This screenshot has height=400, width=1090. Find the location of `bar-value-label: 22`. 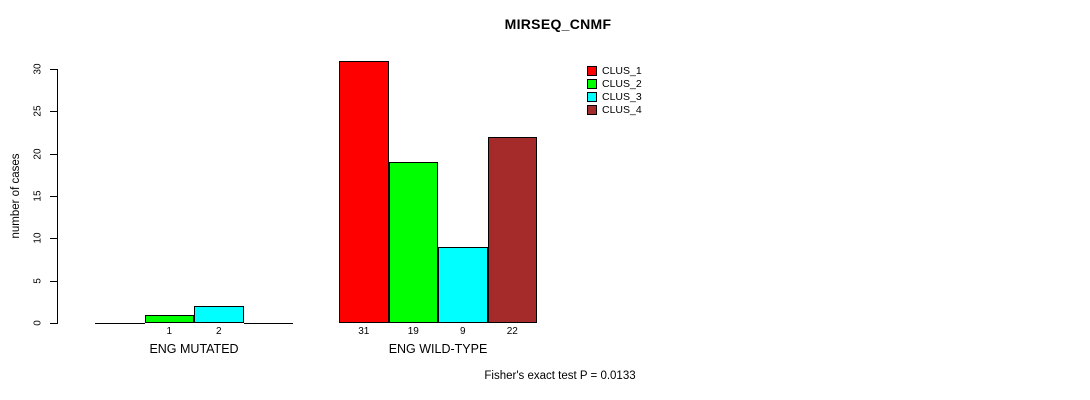

bar-value-label: 22 is located at coordinates (512, 331).